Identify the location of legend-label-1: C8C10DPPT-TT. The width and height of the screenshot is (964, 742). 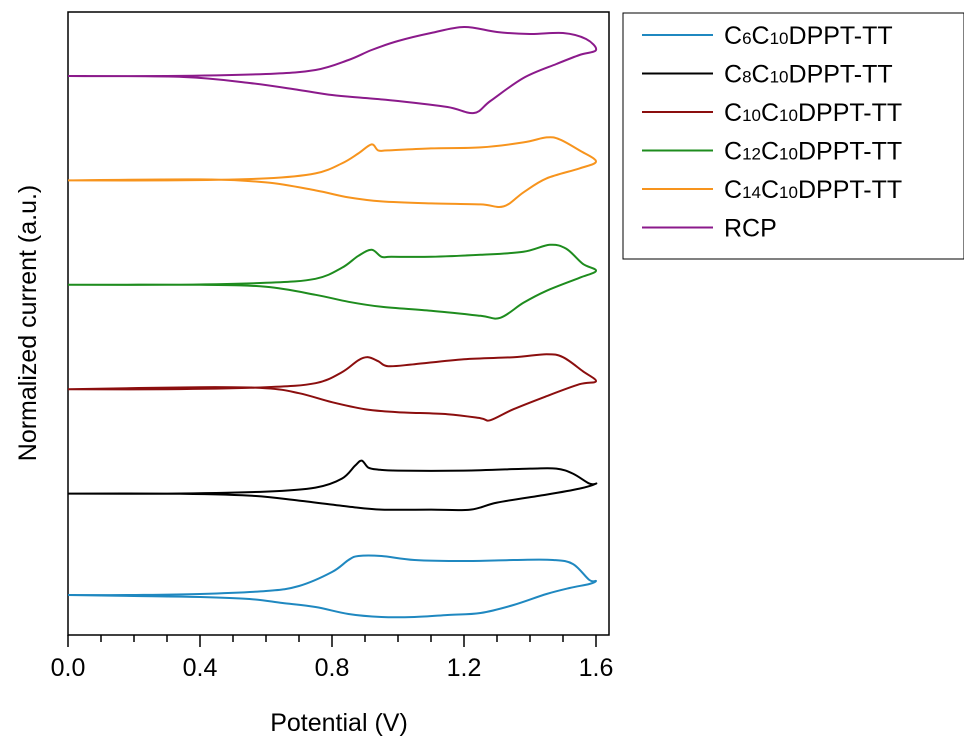
(808, 75).